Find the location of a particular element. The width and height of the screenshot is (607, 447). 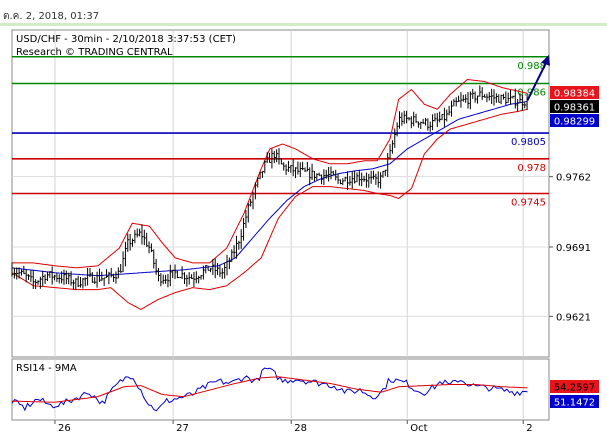

price-tag-2: 0.98299 is located at coordinates (574, 122).